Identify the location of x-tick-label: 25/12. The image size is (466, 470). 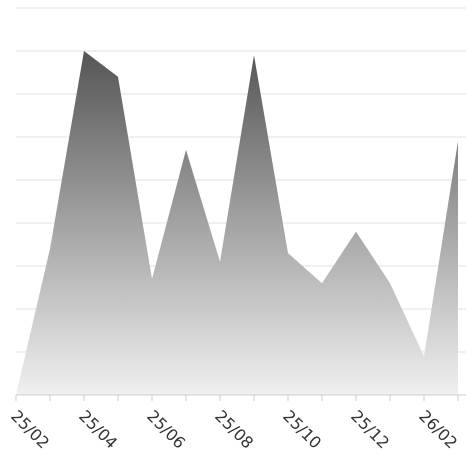
(370, 429).